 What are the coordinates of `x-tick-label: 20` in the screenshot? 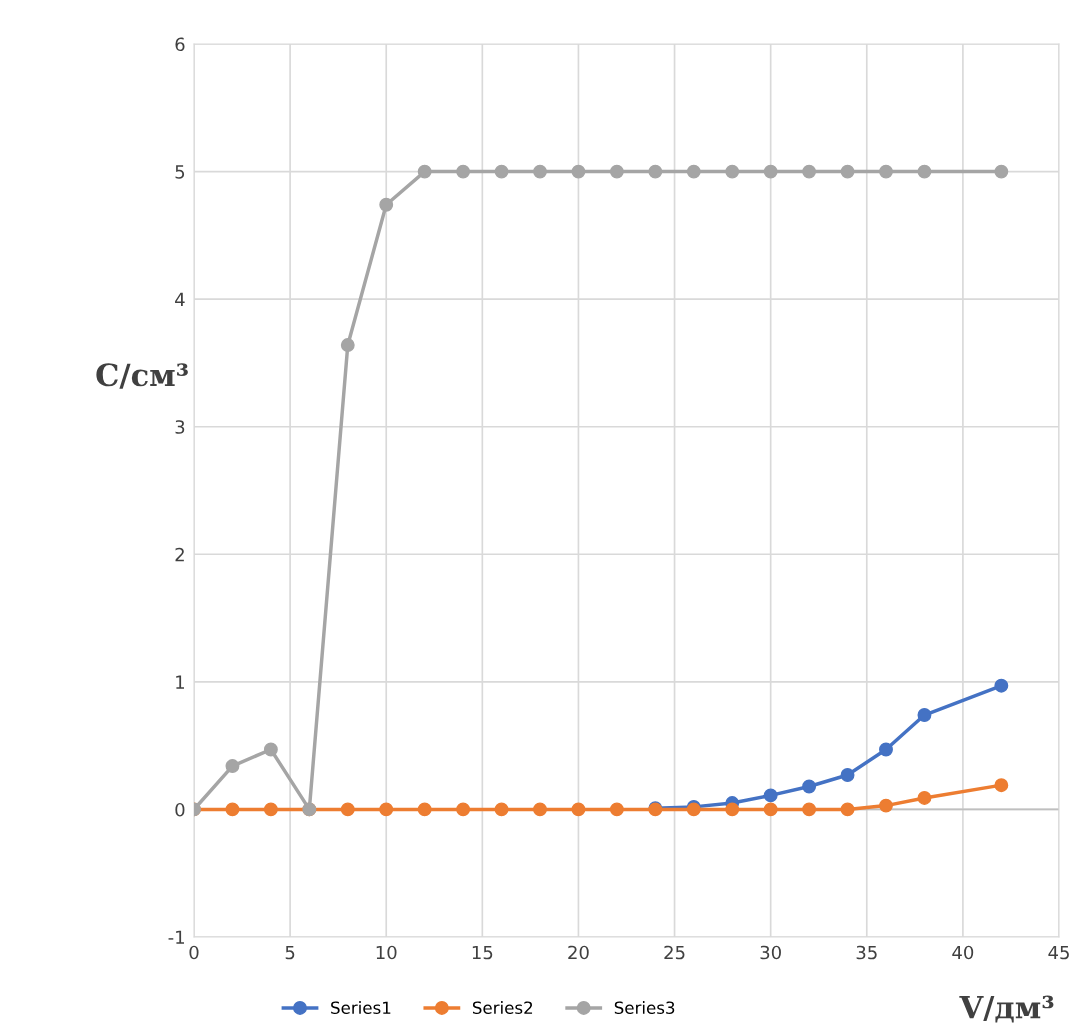 It's located at (578, 952).